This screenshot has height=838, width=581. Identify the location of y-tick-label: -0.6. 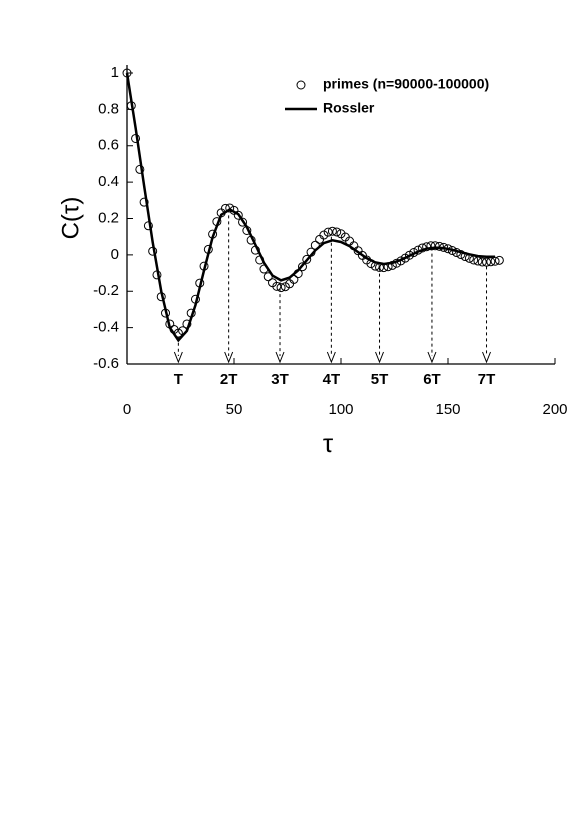
(106, 363).